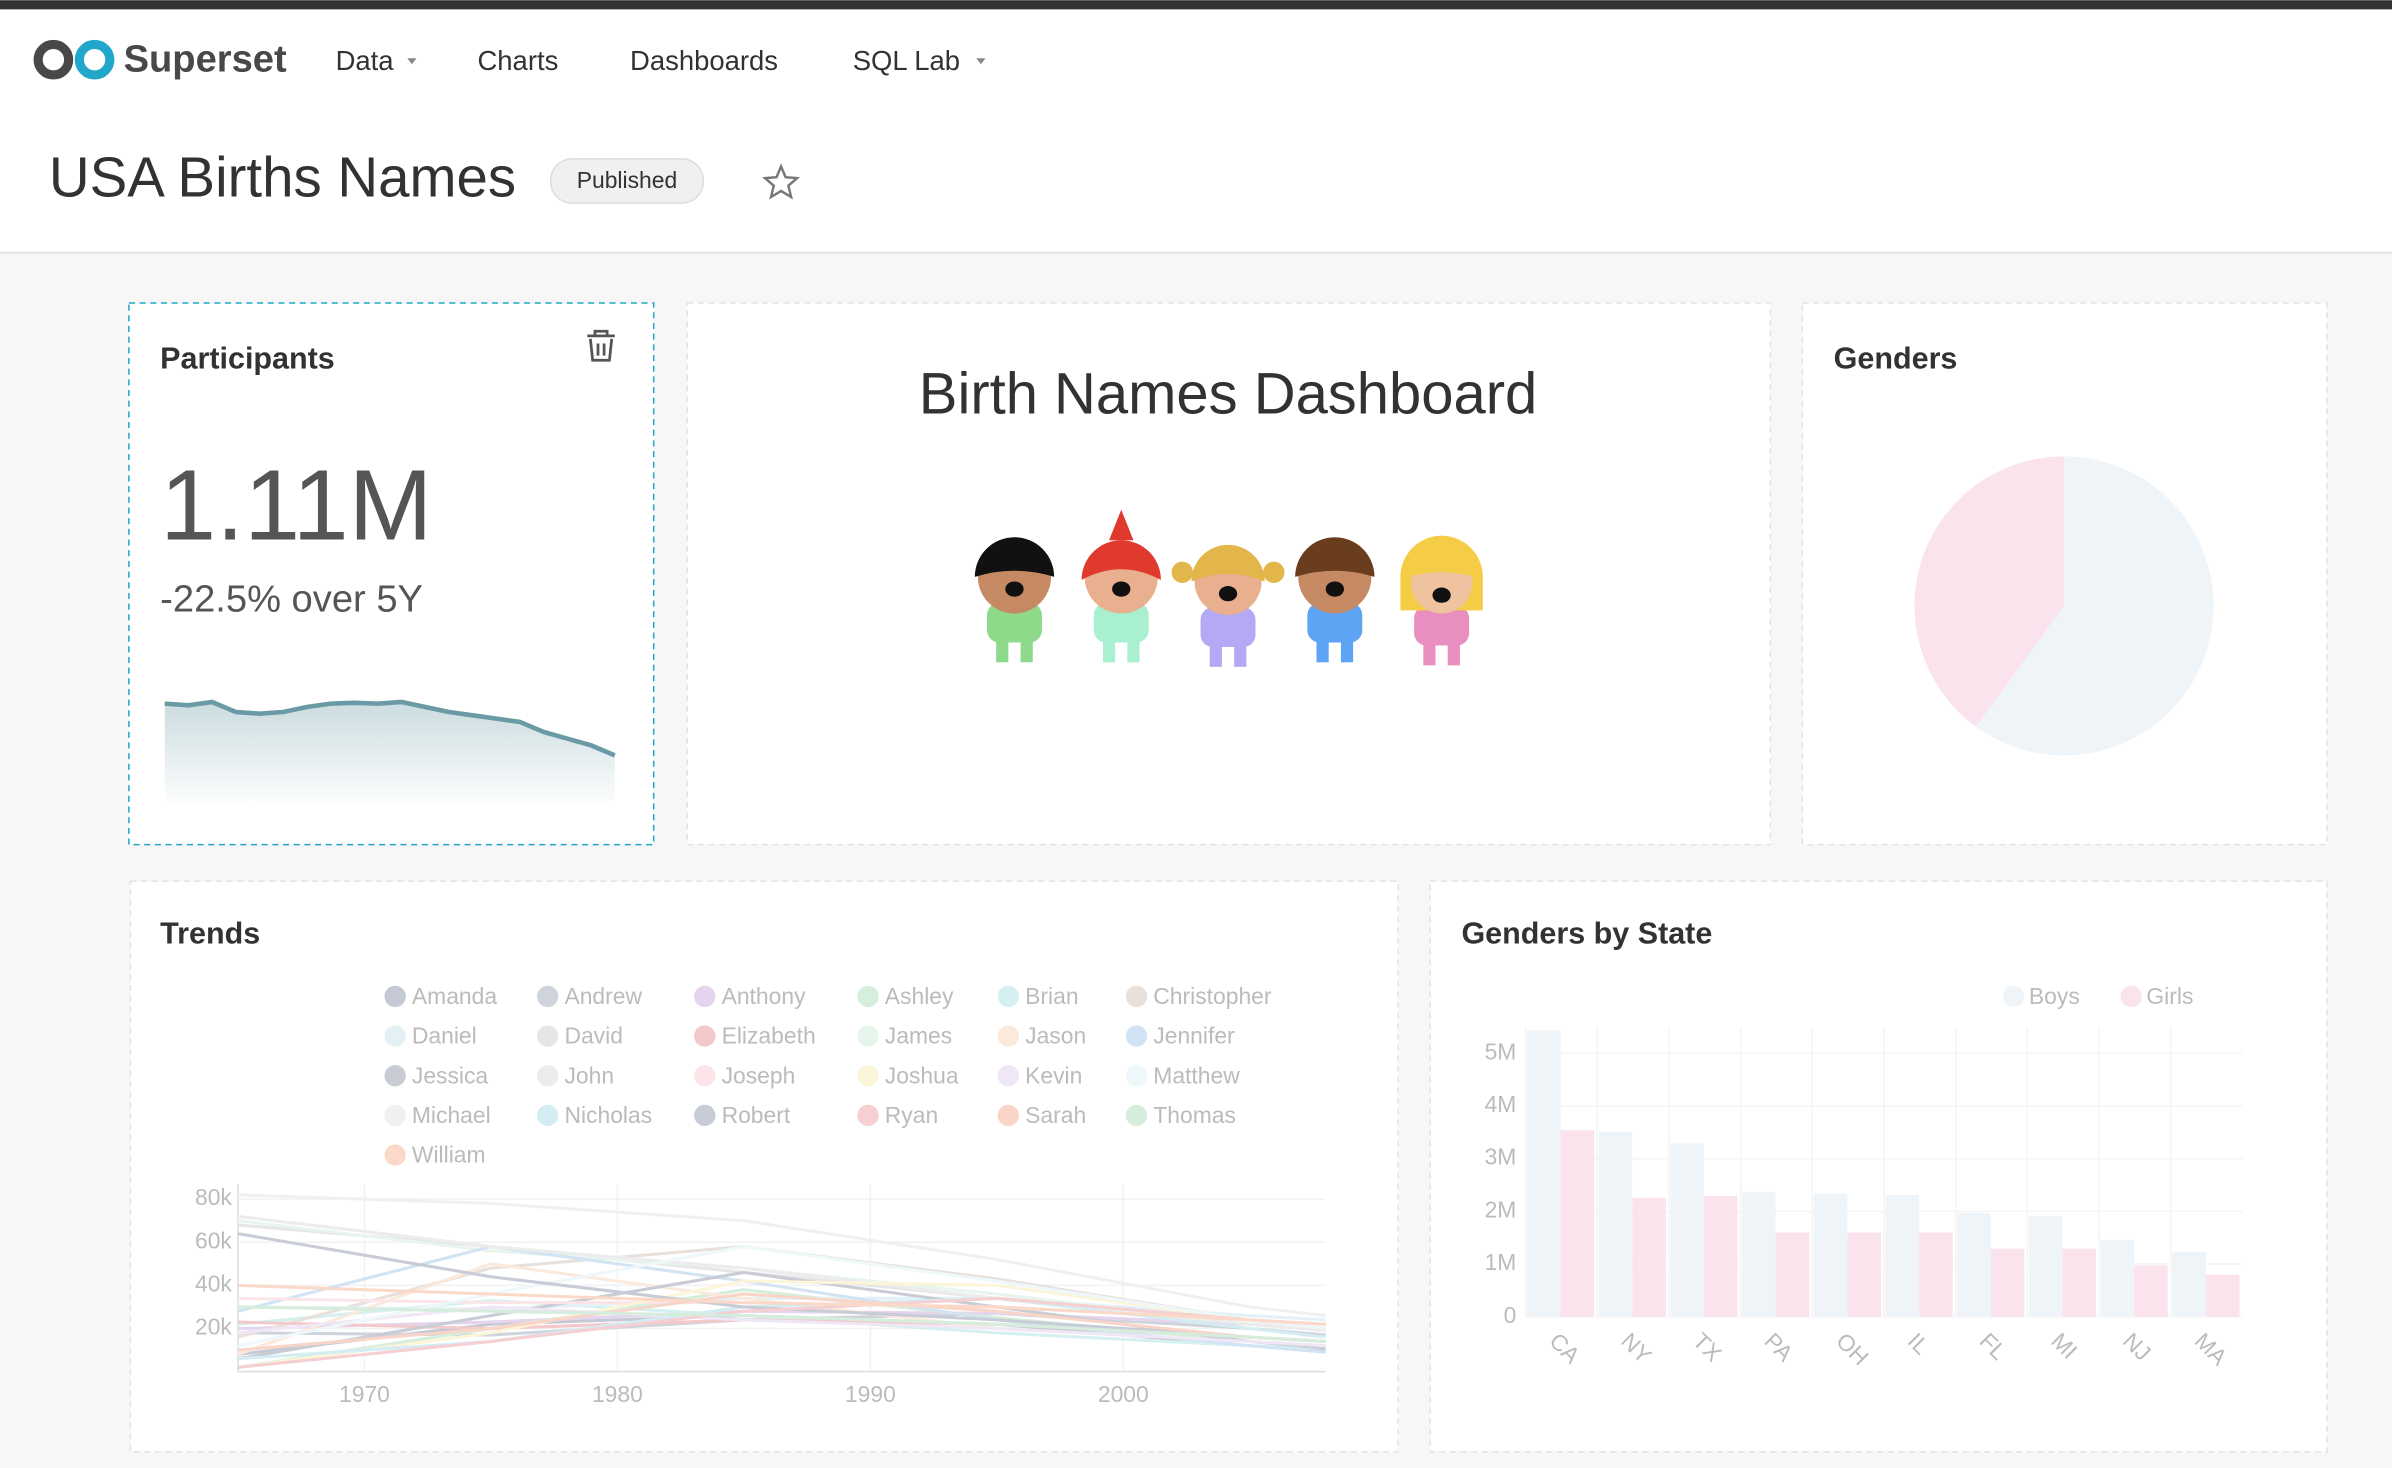 The height and width of the screenshot is (1468, 2392). I want to click on card-title: Genders, so click(1896, 358).